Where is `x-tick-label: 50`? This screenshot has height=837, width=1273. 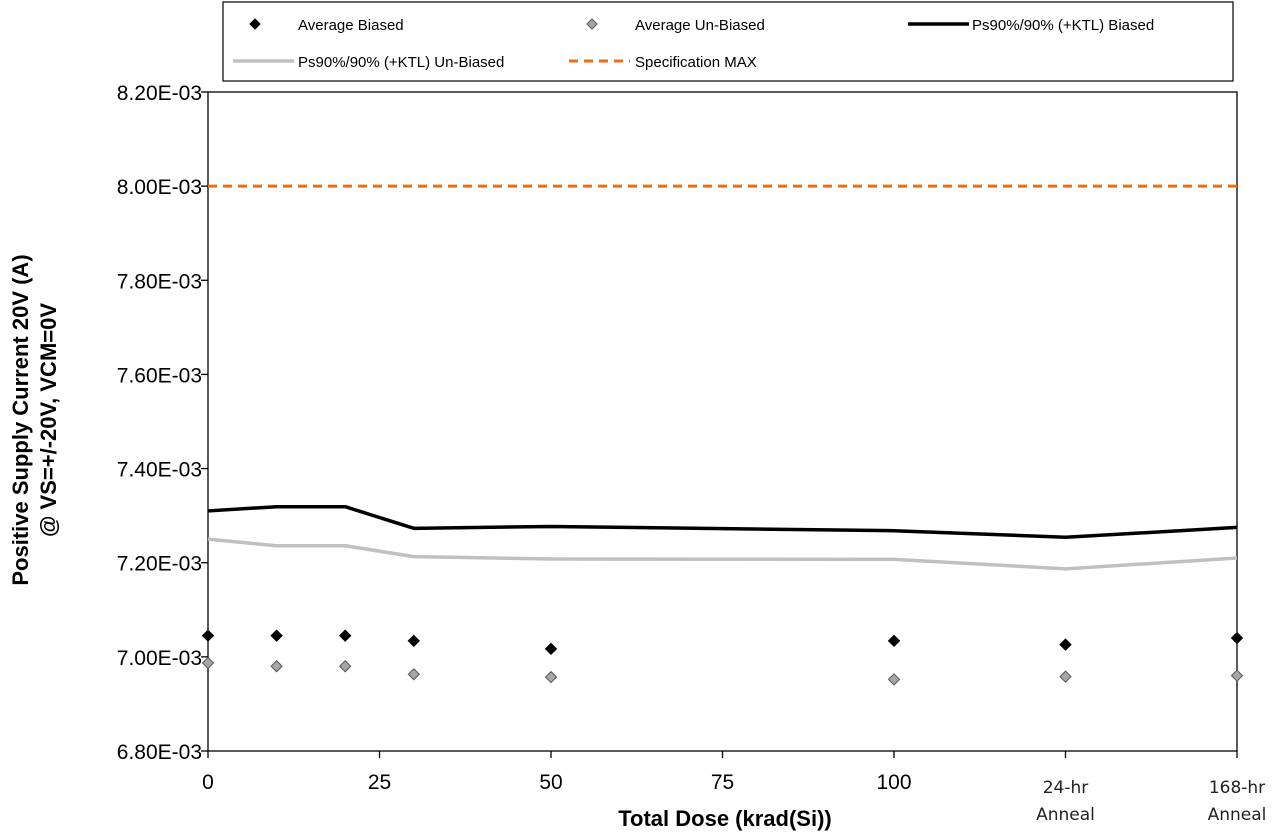
x-tick-label: 50 is located at coordinates (550, 782).